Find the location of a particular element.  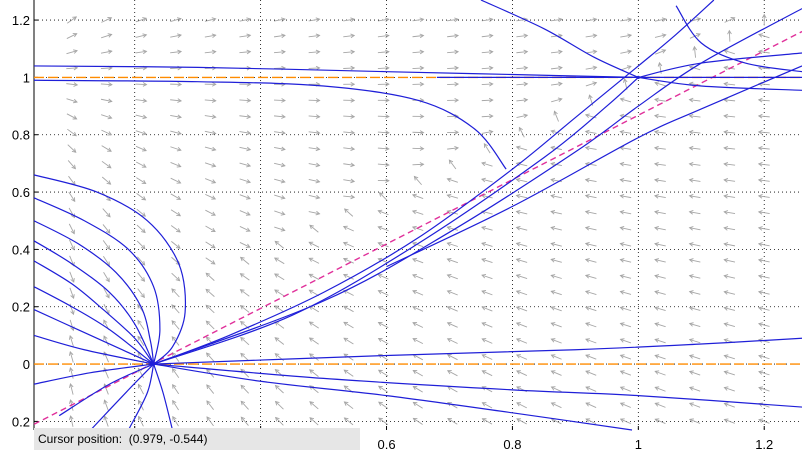

y-tick-label: 1 is located at coordinates (26, 77).